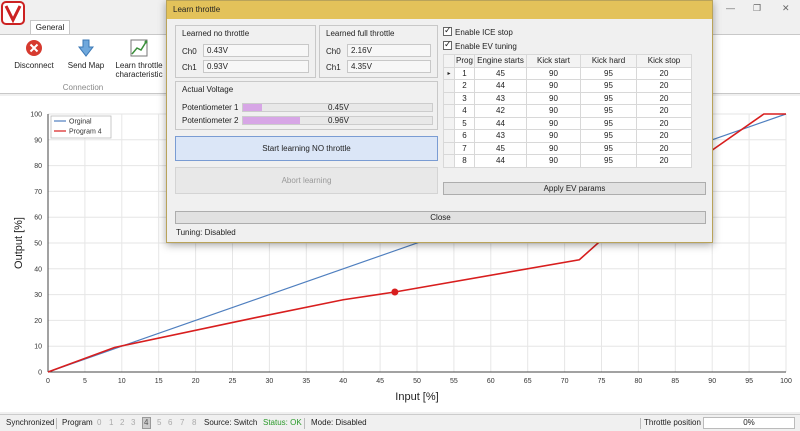  Describe the element at coordinates (464, 136) in the screenshot. I see `table-cell: 6` at that location.